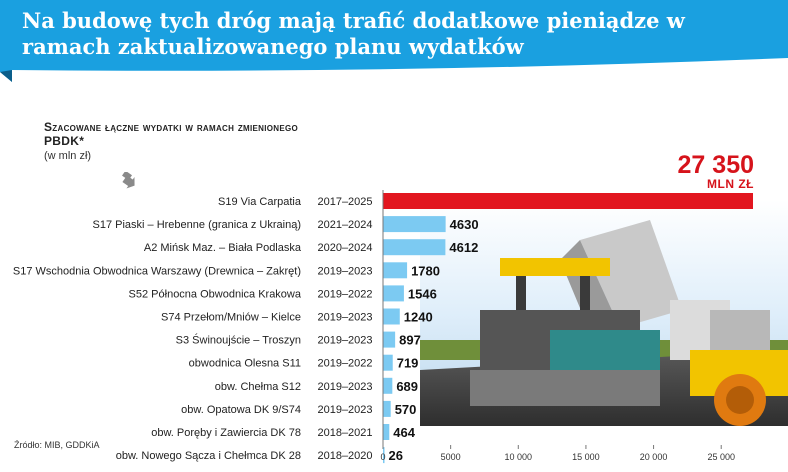 This screenshot has width=788, height=472. What do you see at coordinates (425, 270) in the screenshot?
I see `value-label: 1780` at bounding box center [425, 270].